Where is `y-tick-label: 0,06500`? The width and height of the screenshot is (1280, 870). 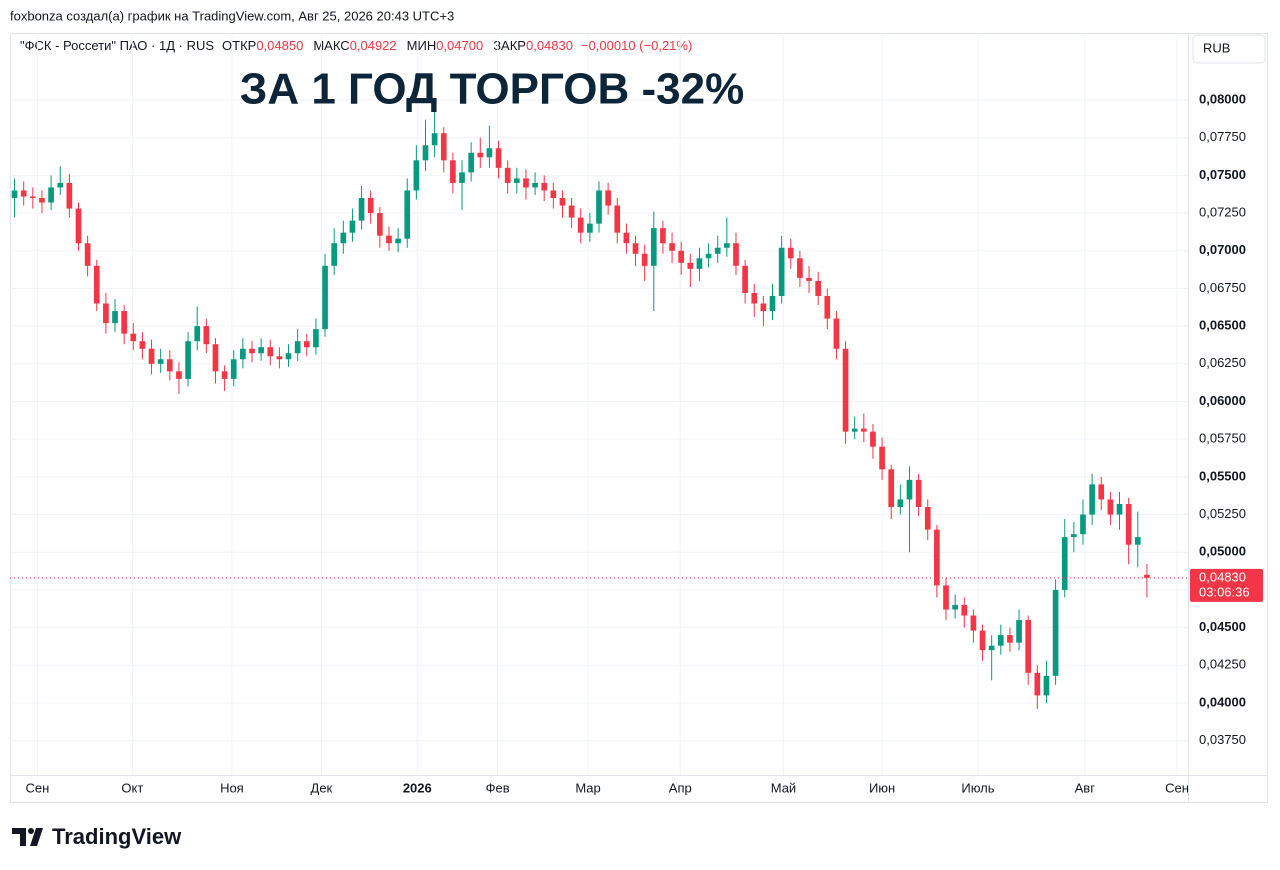
y-tick-label: 0,06500 is located at coordinates (1222, 325).